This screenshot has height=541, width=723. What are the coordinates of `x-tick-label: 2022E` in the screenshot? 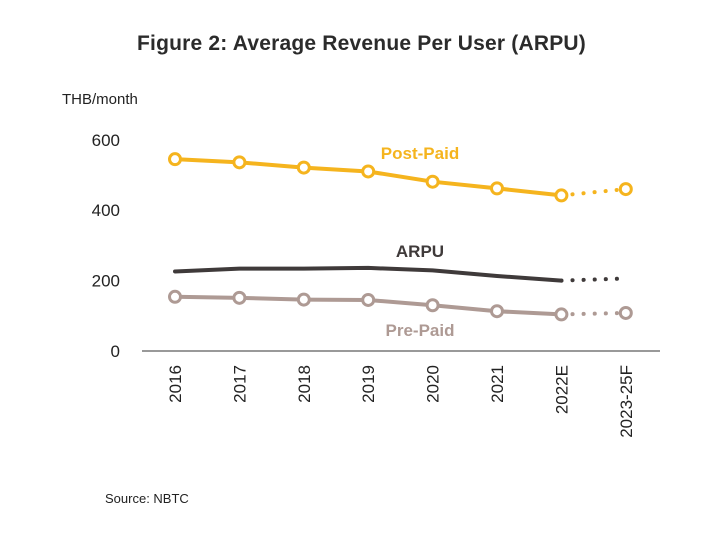 It's located at (561, 389).